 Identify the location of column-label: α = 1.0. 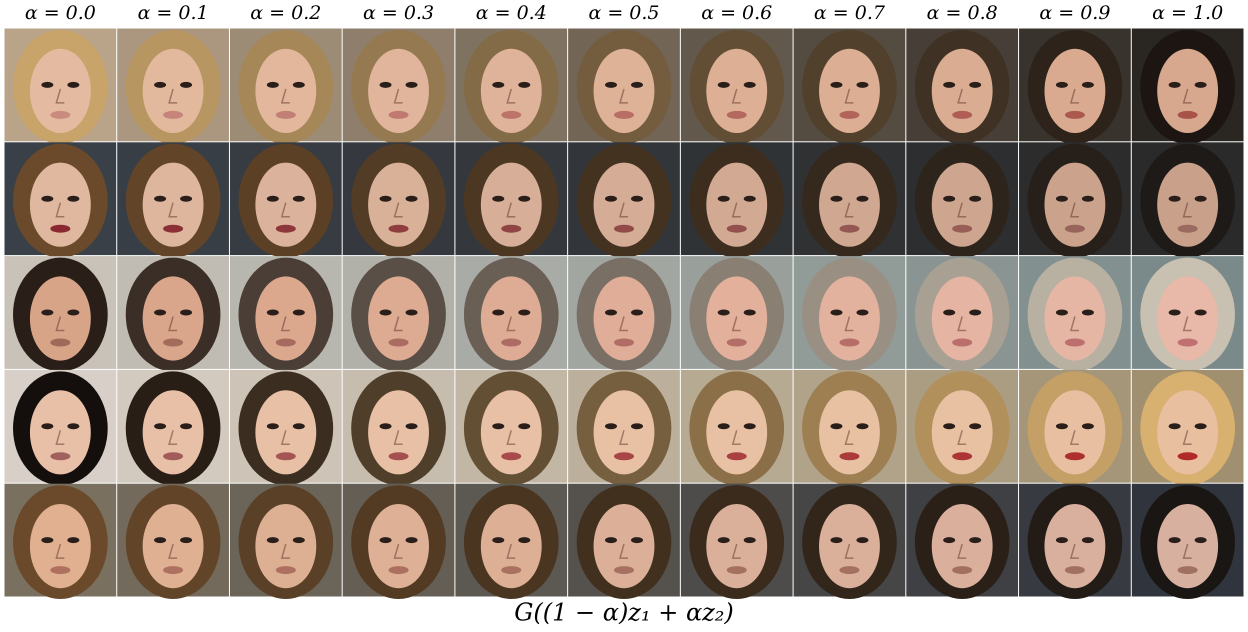
(1187, 13).